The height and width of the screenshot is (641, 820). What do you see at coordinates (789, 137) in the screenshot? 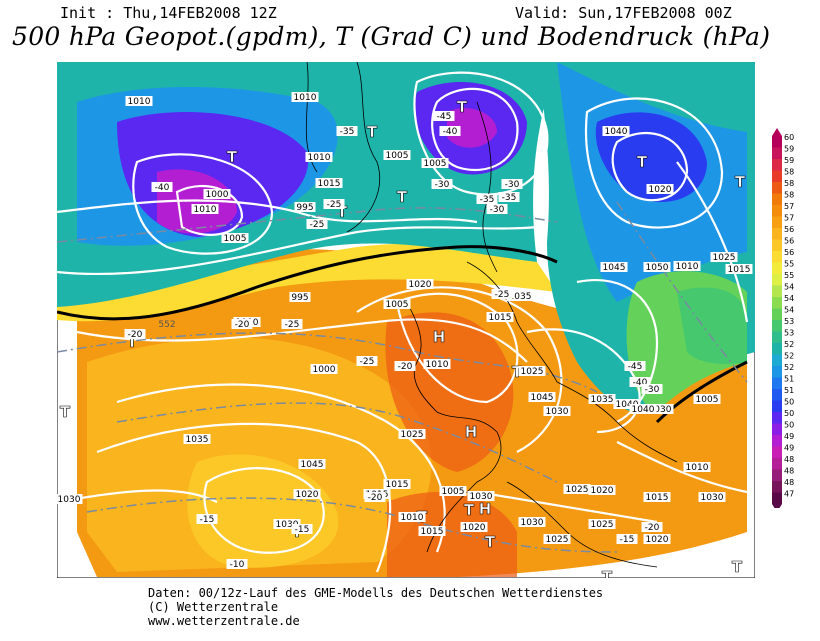
I see `legend-level-label: 600` at bounding box center [789, 137].